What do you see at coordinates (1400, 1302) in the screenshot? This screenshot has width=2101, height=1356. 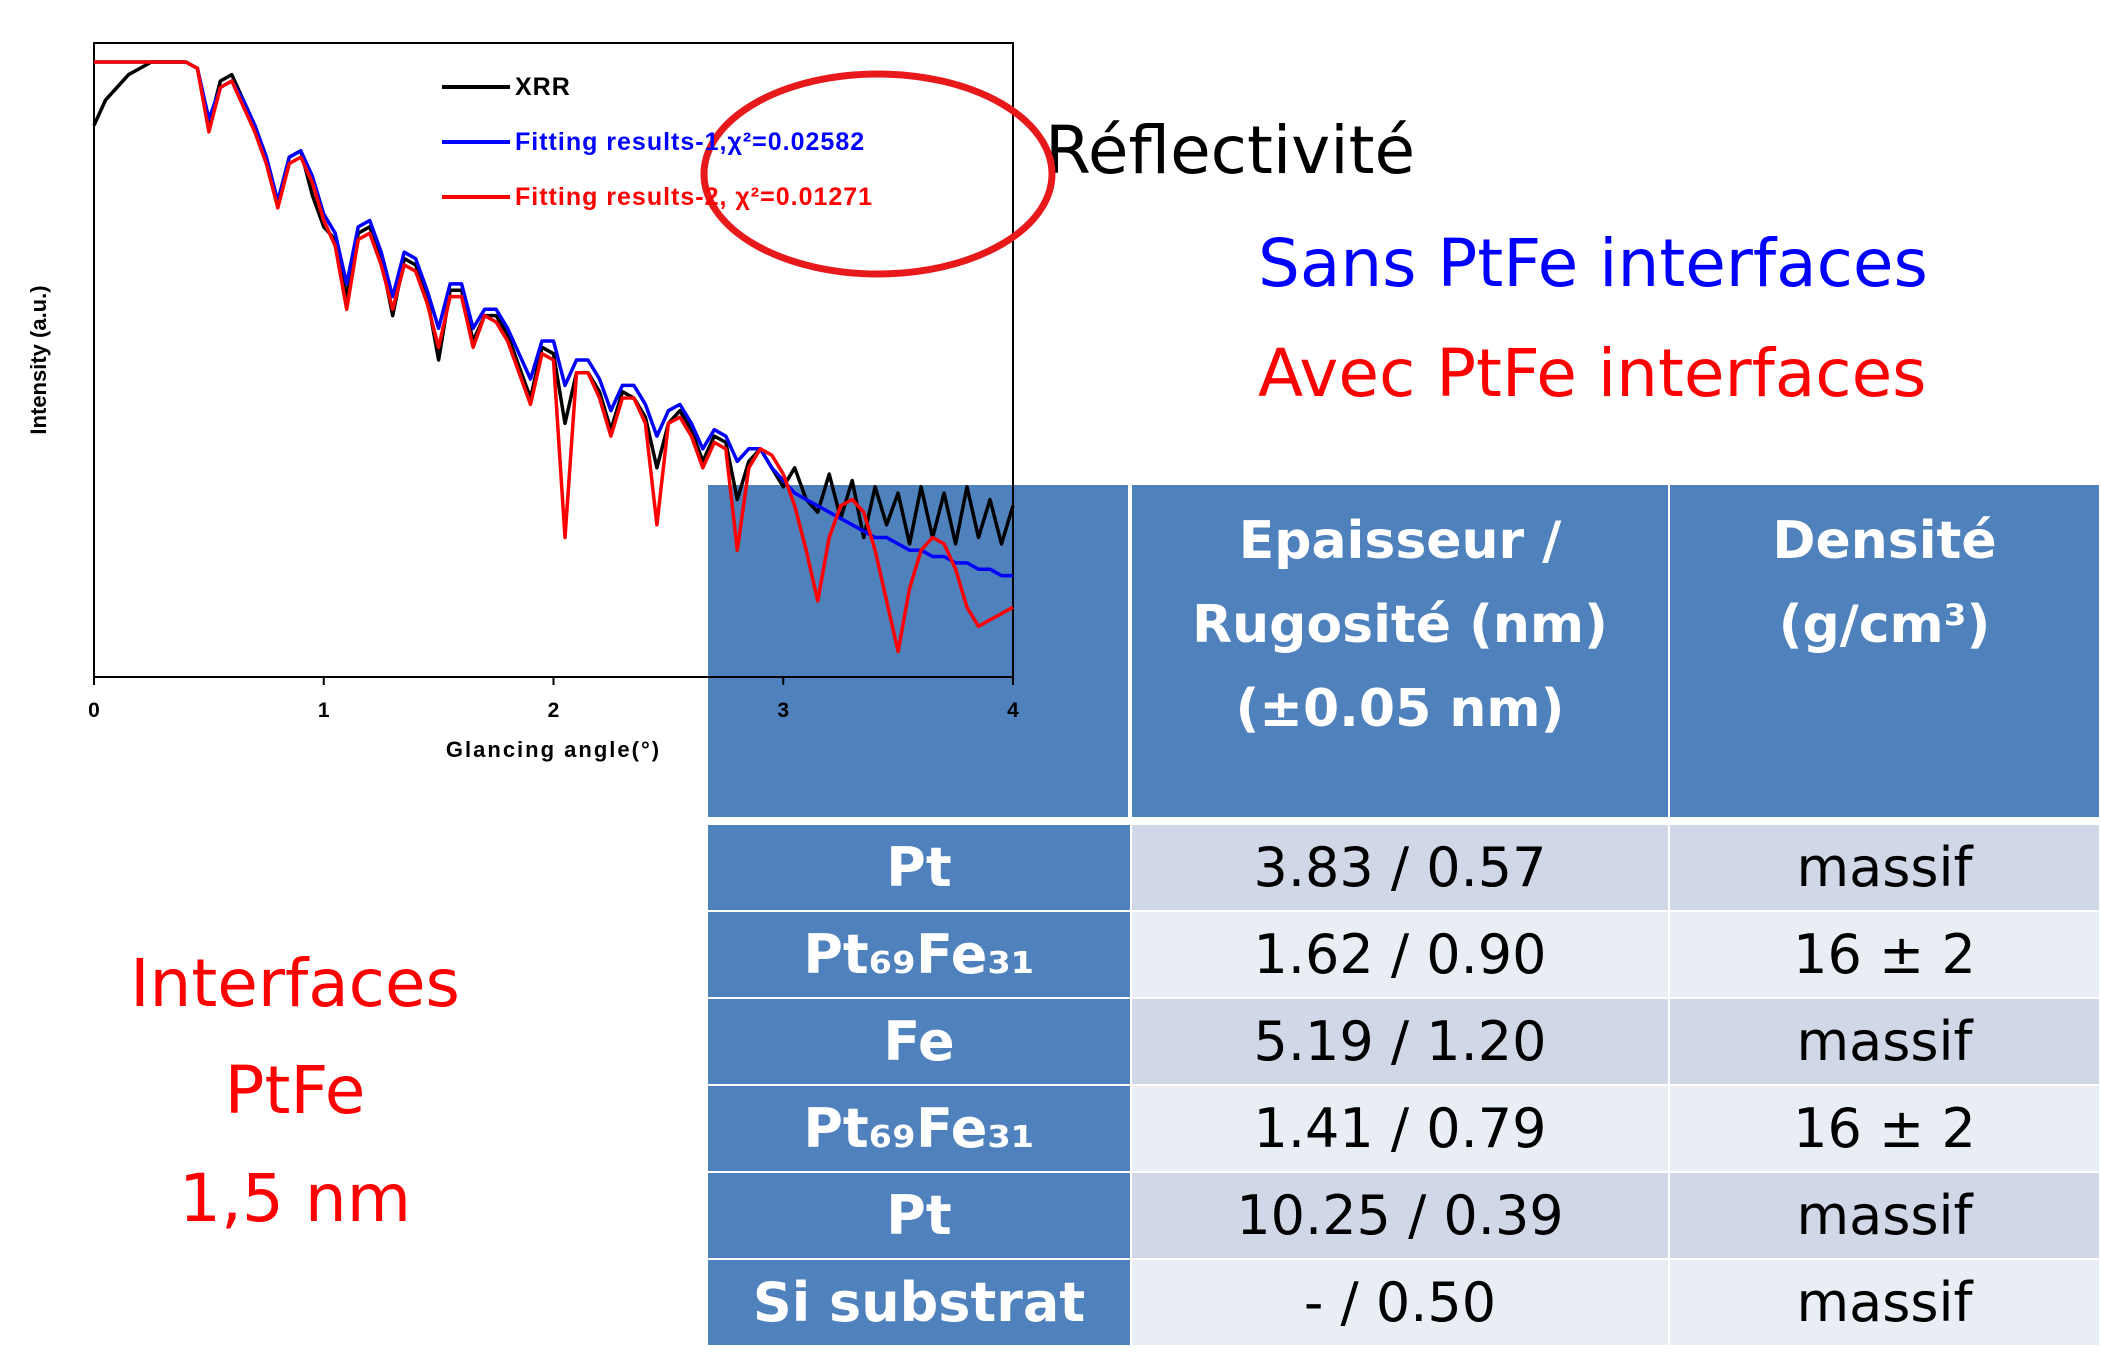 I see `table-cell: - / 0.50` at bounding box center [1400, 1302].